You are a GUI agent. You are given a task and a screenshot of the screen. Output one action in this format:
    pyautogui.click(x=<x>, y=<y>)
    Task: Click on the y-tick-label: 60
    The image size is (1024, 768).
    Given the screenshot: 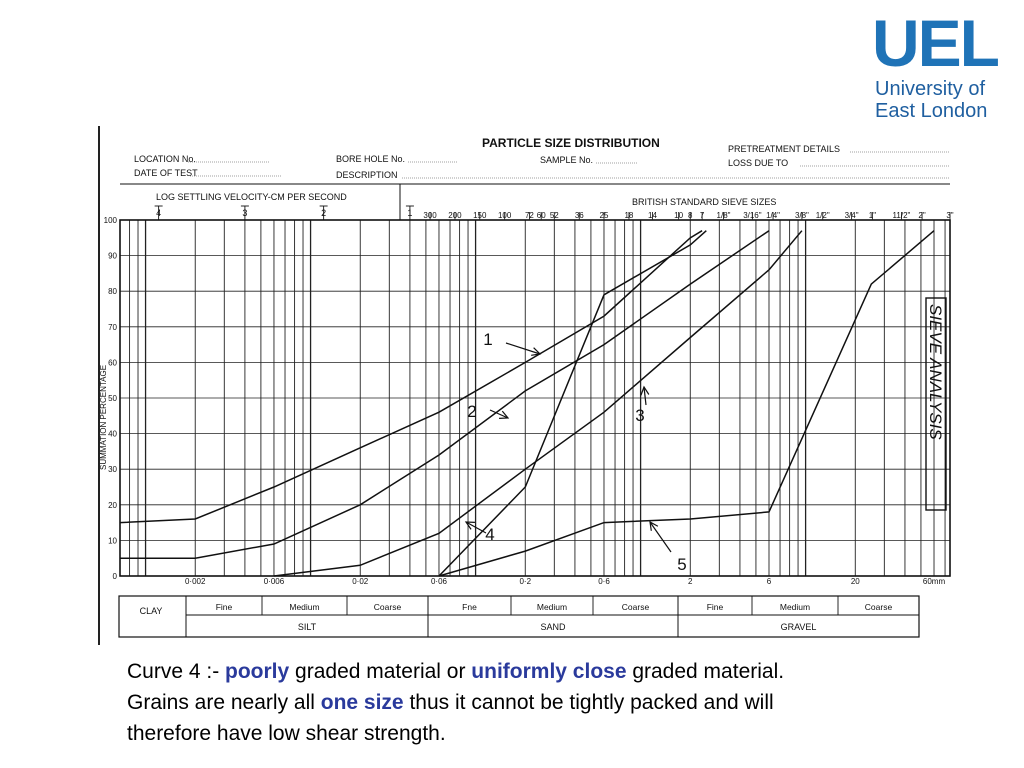 What is the action you would take?
    pyautogui.click(x=112, y=362)
    